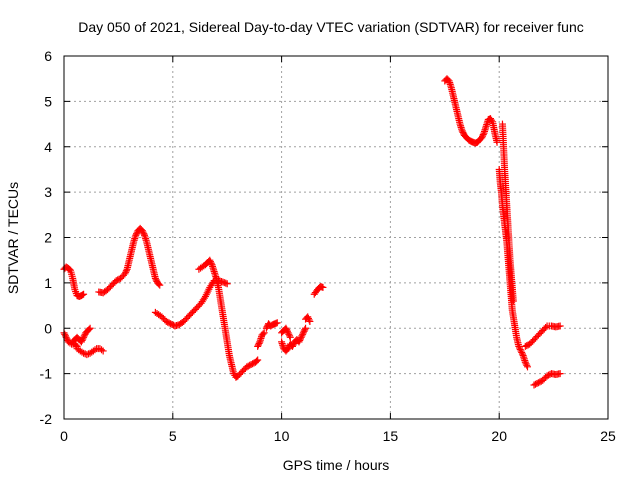 The image size is (640, 480). Describe the element at coordinates (64, 436) in the screenshot. I see `x-tick-label-0: 0` at that location.